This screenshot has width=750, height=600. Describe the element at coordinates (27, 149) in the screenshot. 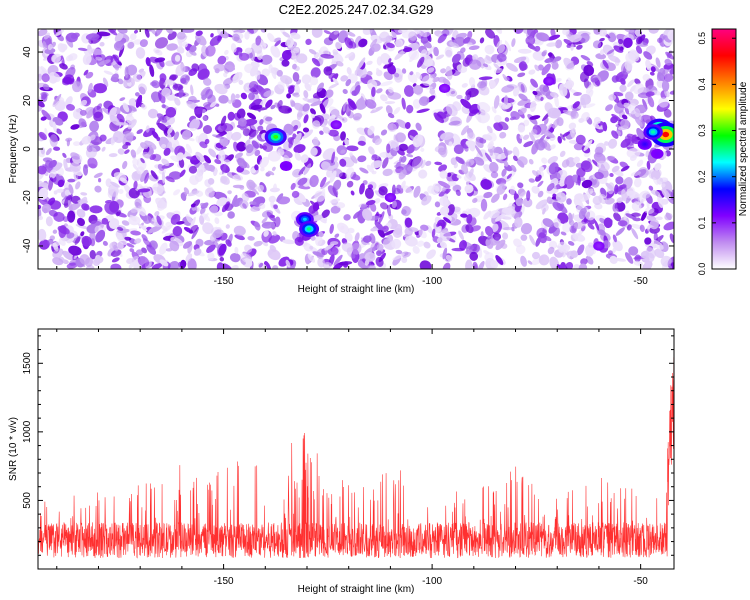

I see `heatmap-y-tick-label: 0` at that location.